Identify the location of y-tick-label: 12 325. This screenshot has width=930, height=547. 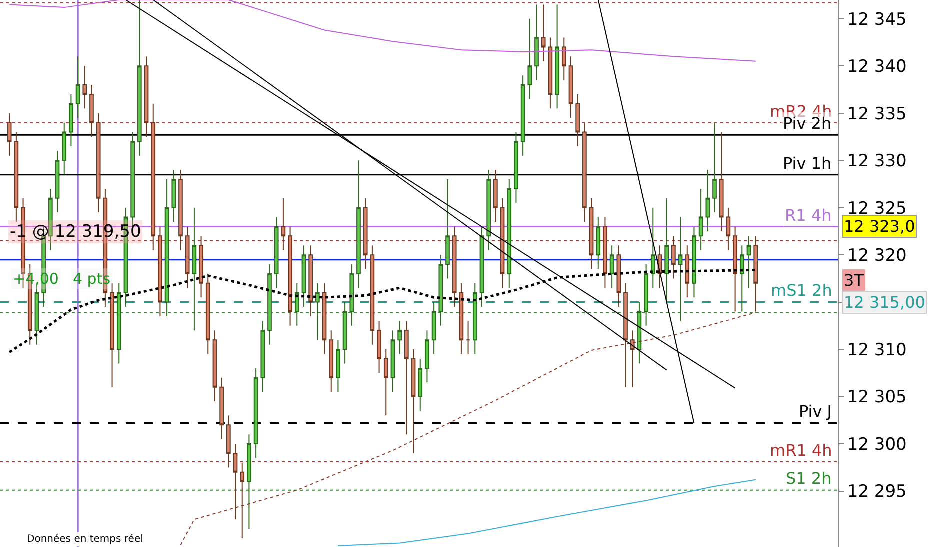
(877, 208).